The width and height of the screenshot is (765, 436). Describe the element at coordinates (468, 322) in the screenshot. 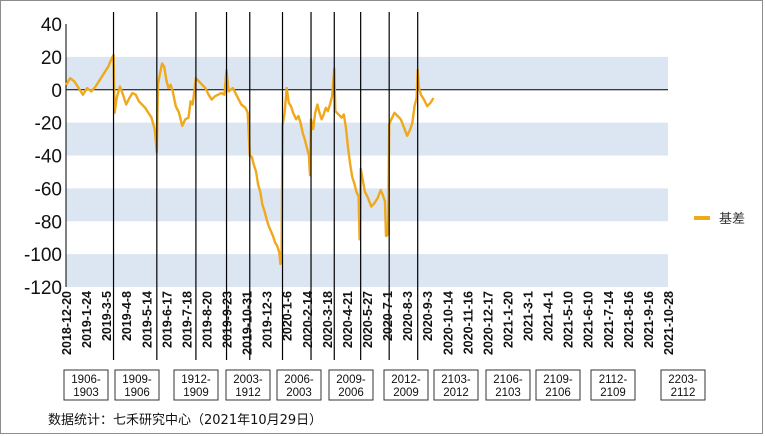

I see `x-tick-label: 2020-11-16` at that location.